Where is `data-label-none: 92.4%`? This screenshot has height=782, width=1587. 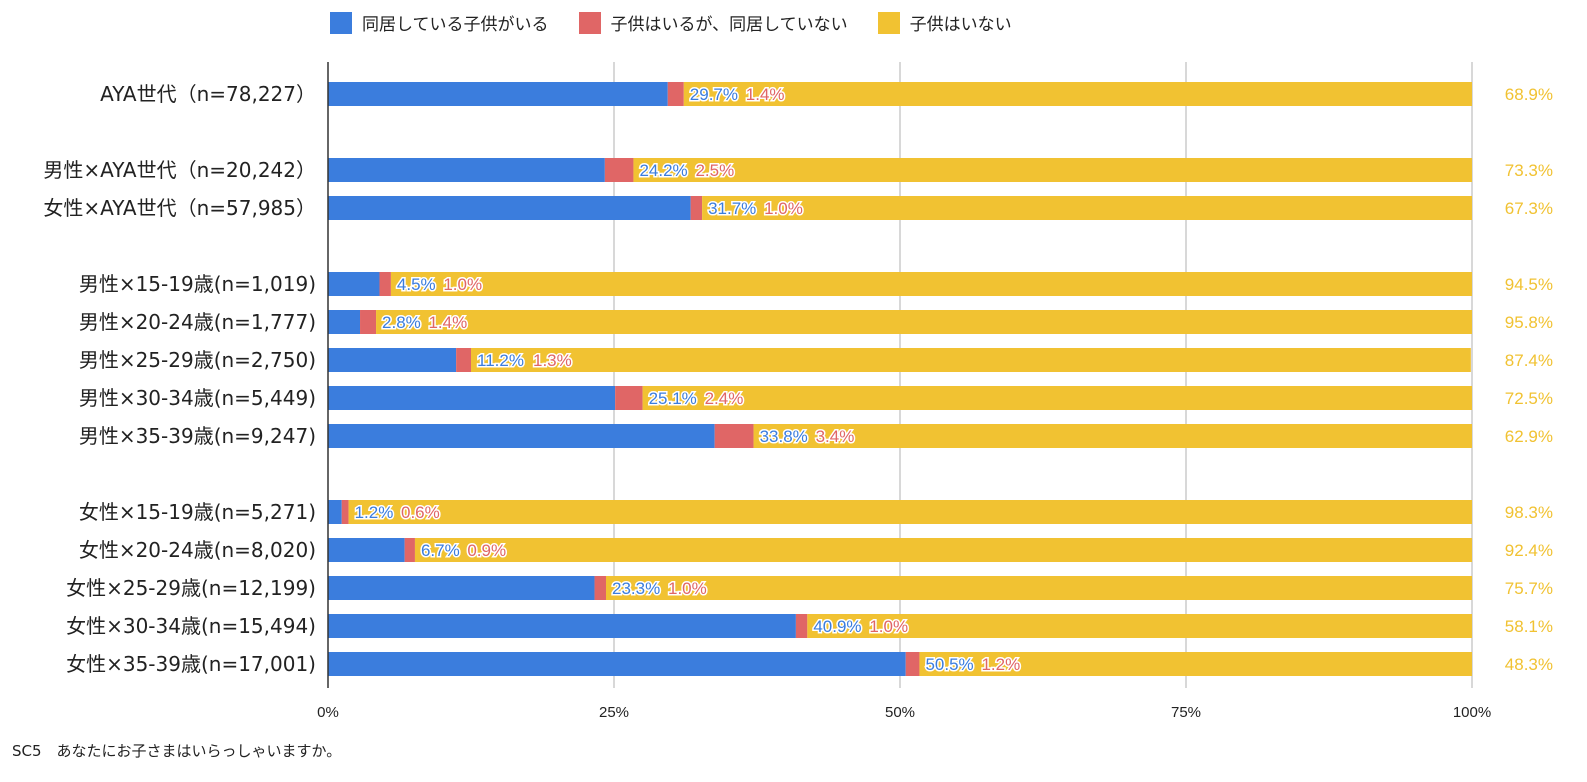 data-label-none: 92.4% is located at coordinates (1529, 550).